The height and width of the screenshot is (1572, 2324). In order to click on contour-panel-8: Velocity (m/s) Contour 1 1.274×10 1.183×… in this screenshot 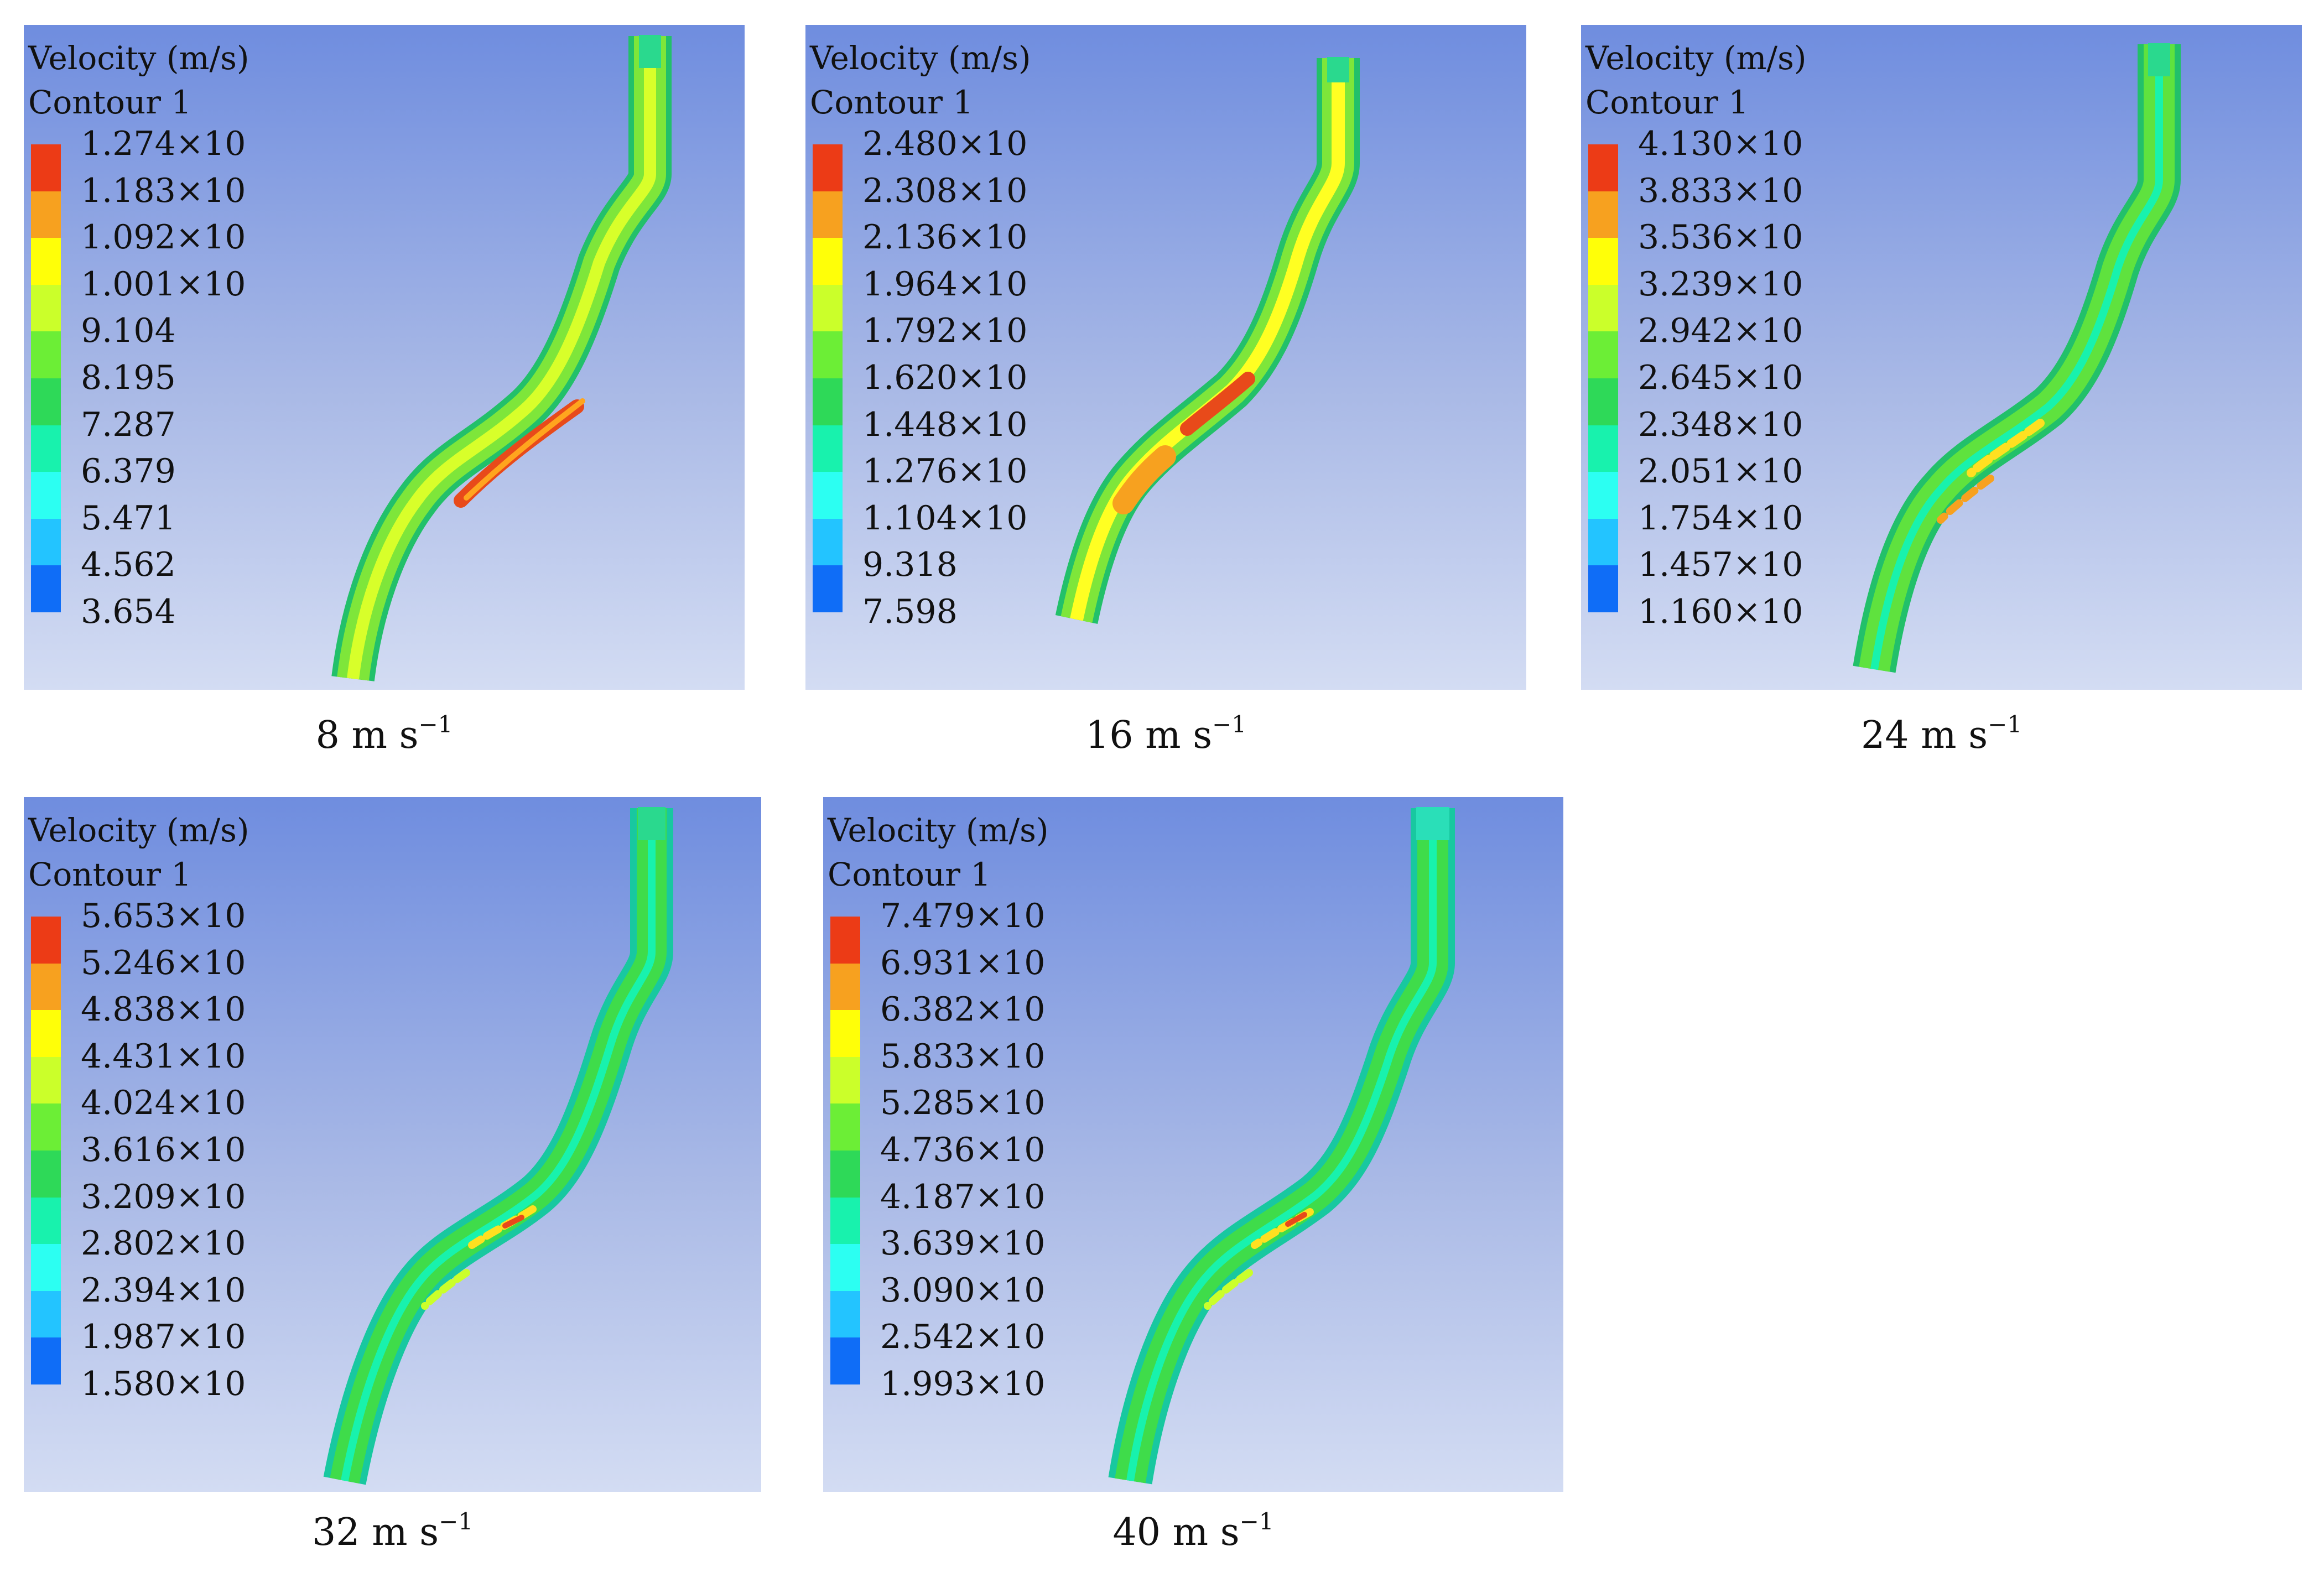, I will do `click(384, 357)`.